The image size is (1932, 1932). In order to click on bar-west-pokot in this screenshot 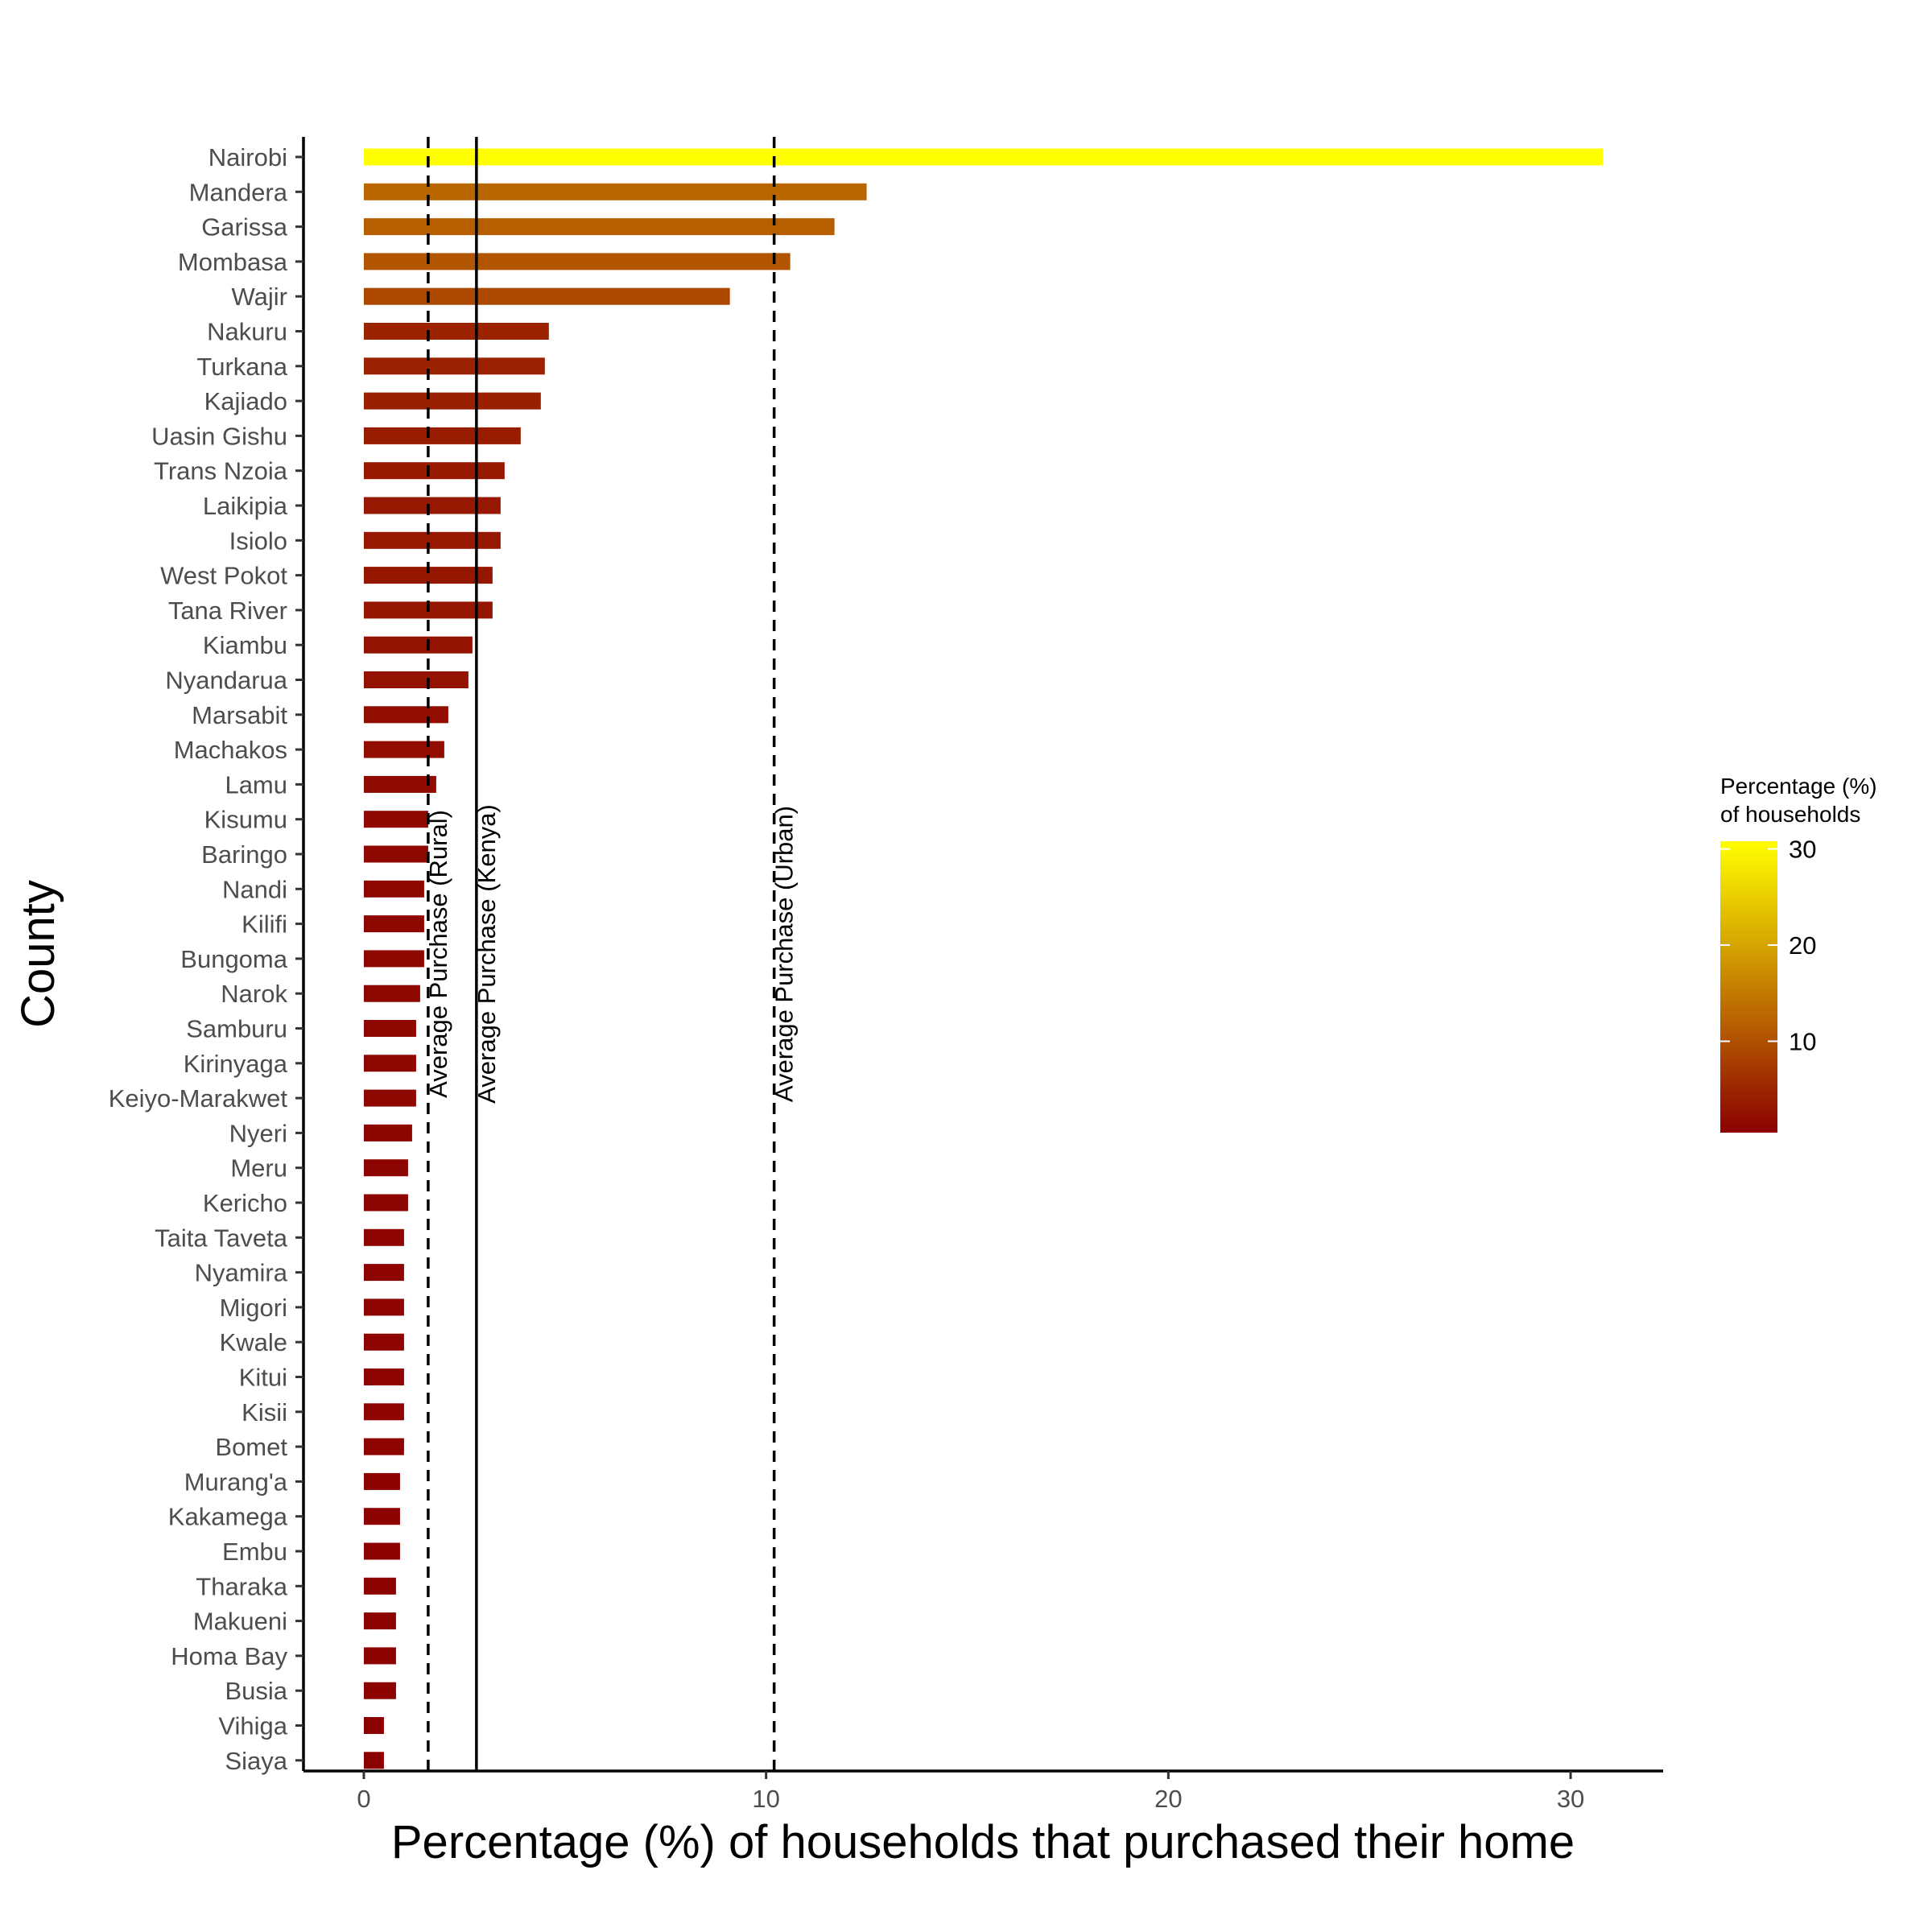, I will do `click(428, 575)`.